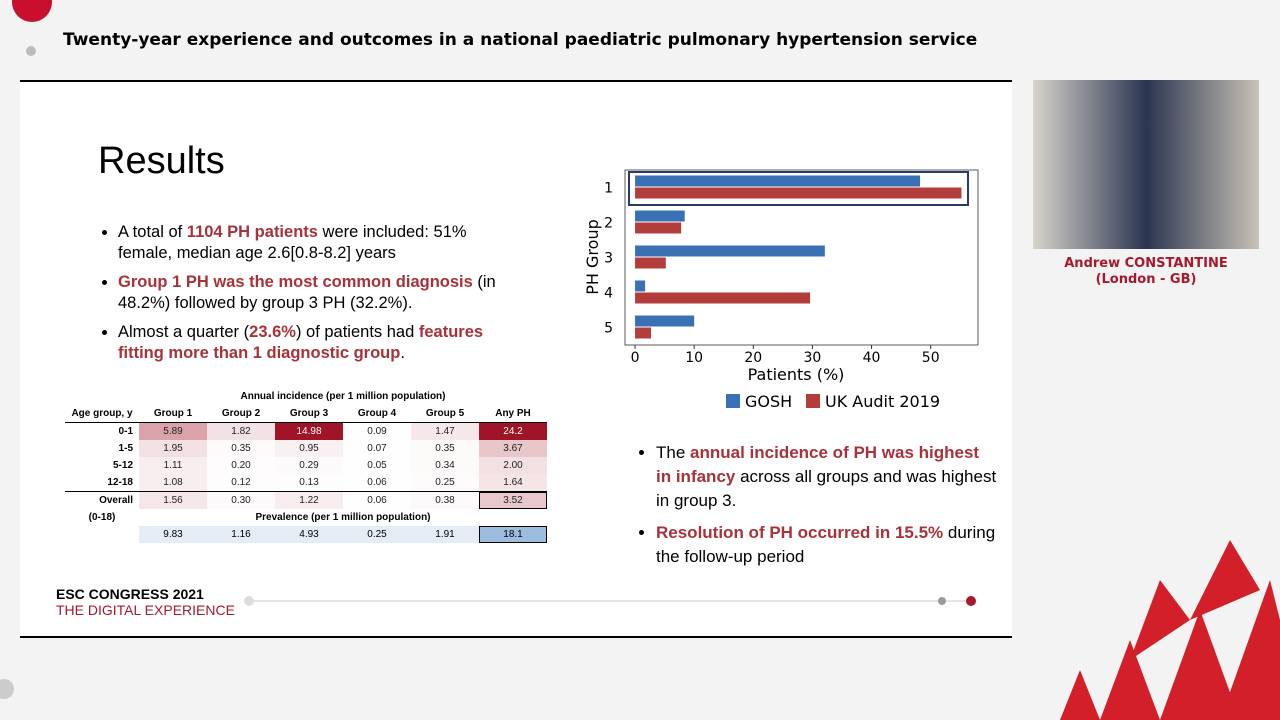 The image size is (1280, 720). Describe the element at coordinates (445, 431) in the screenshot. I see `cell: 1.47` at that location.